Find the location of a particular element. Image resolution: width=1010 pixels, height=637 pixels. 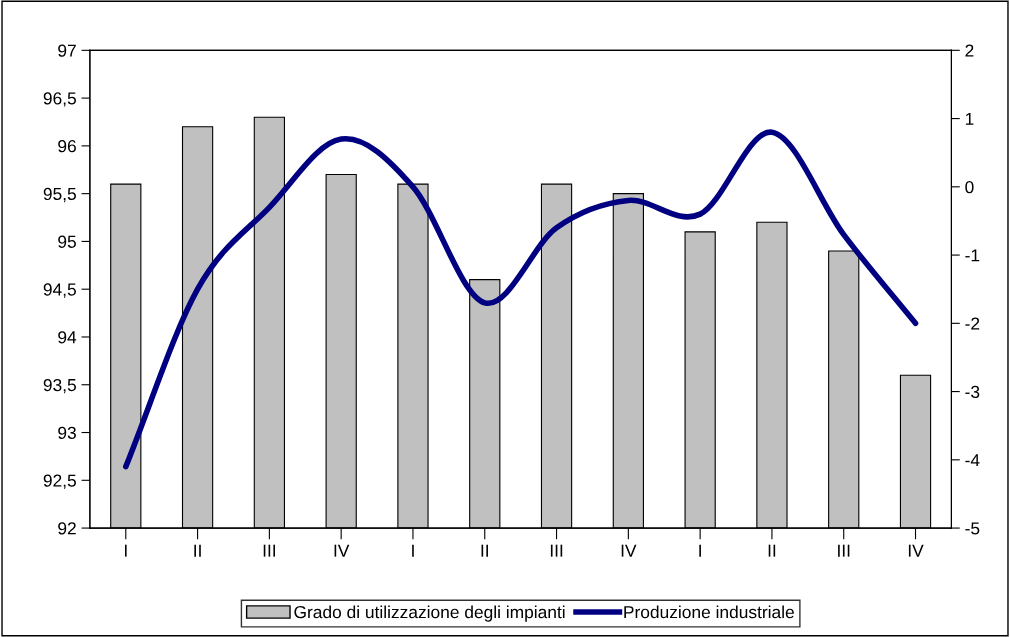

y-tick-label: 94,5 is located at coordinates (59, 290).